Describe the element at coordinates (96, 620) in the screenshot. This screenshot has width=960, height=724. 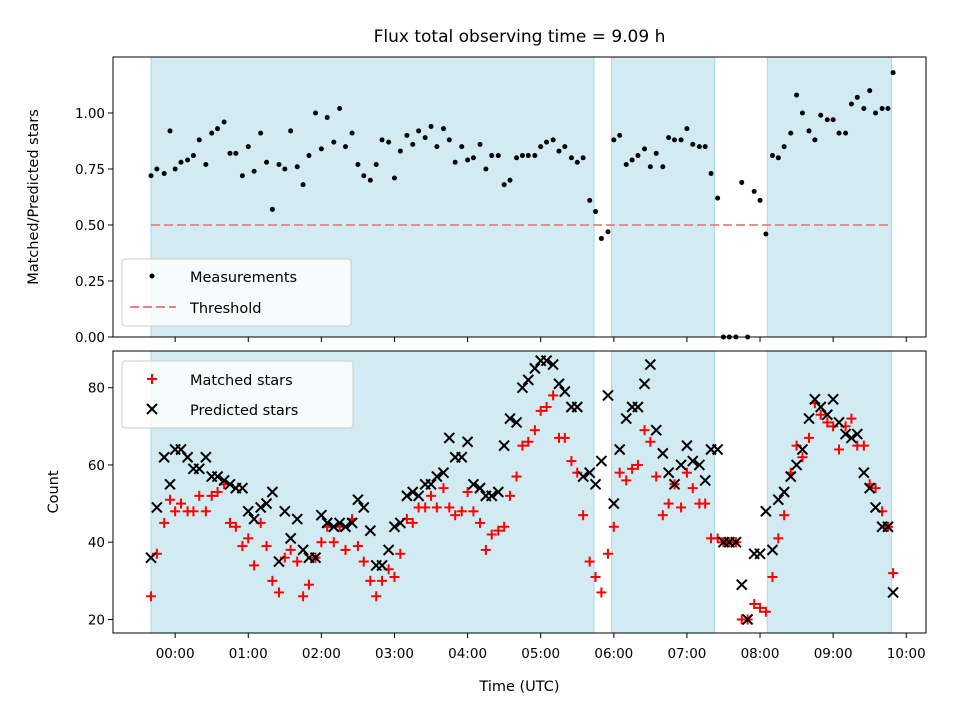
I see `bottom-y-tick-label: 20` at that location.